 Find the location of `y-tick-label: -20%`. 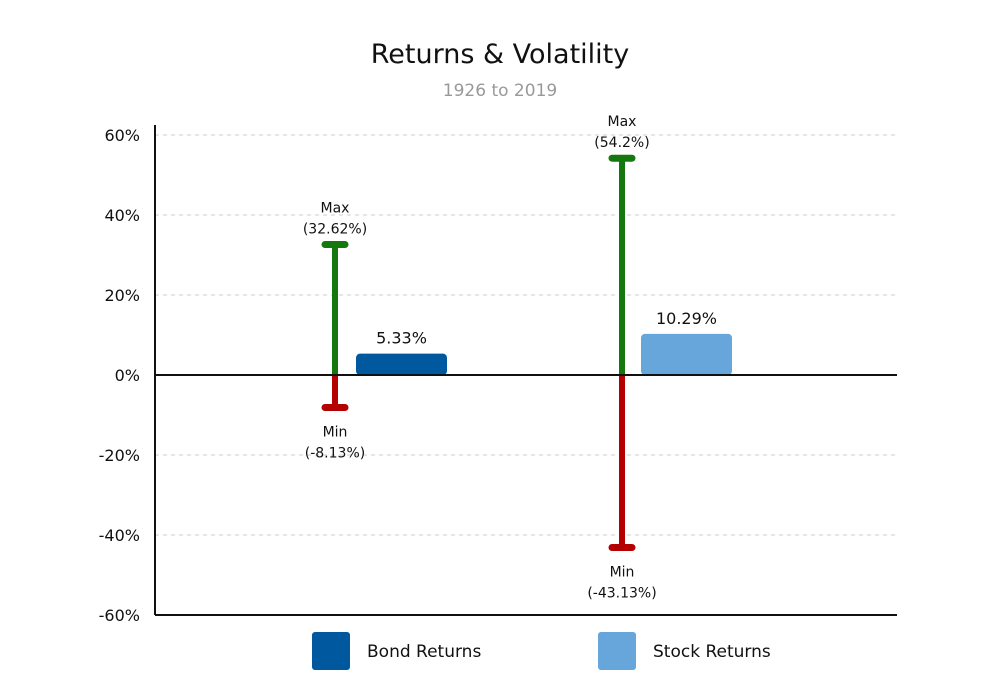

y-tick-label: -20% is located at coordinates (119, 455).